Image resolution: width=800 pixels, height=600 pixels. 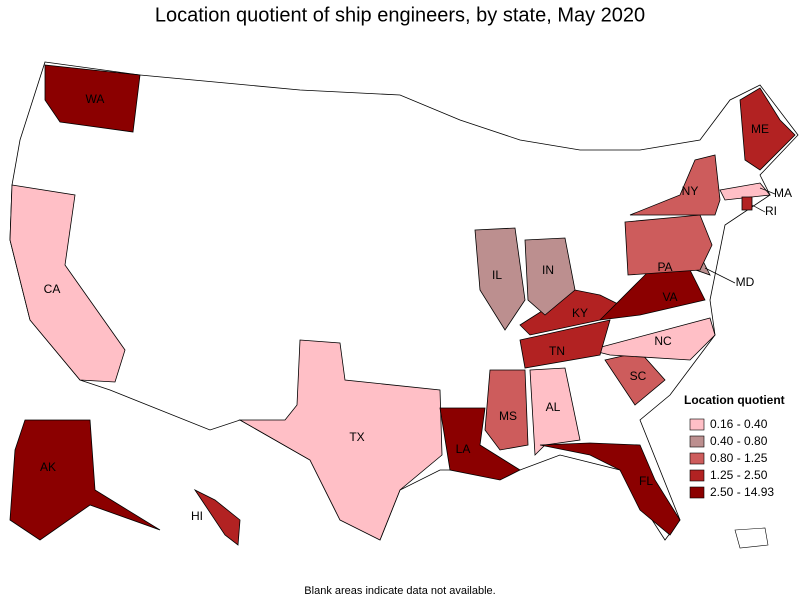 What do you see at coordinates (553, 407) in the screenshot?
I see `state-label: AL` at bounding box center [553, 407].